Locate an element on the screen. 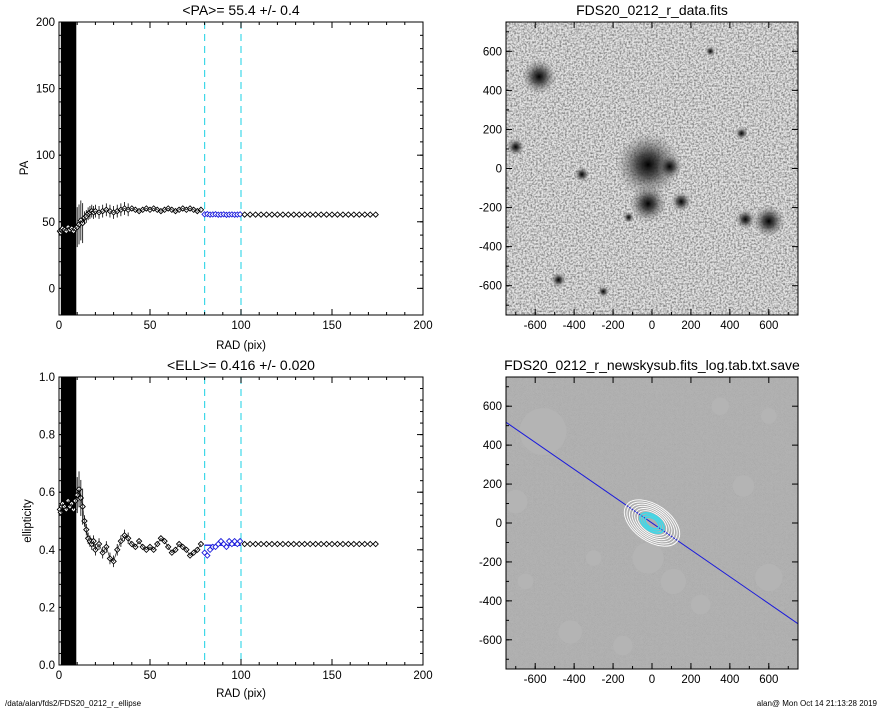 The width and height of the screenshot is (885, 708). y-tick-label: 150 is located at coordinates (45, 90).